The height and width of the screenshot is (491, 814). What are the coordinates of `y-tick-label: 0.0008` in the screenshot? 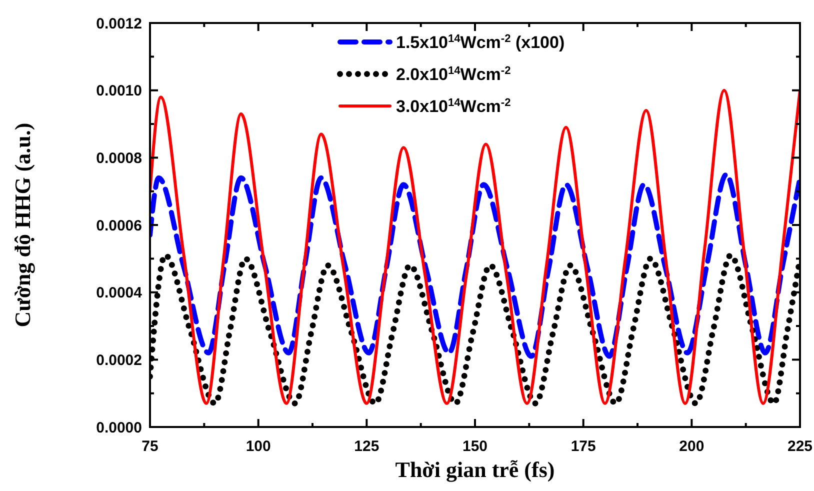 It's located at (119, 158).